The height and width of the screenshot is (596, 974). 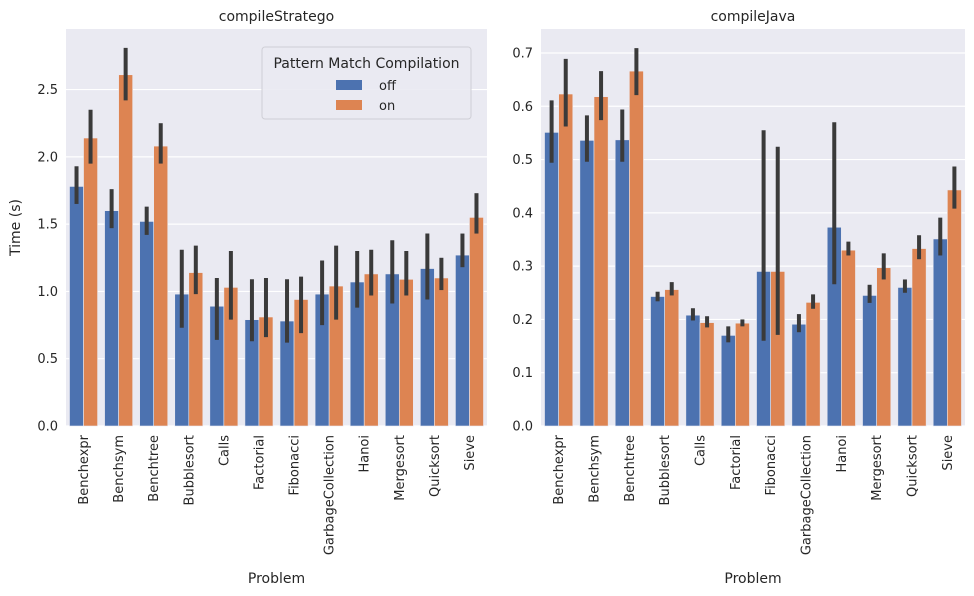 What do you see at coordinates (16, 228) in the screenshot?
I see `y-axis-label: Time (s)` at bounding box center [16, 228].